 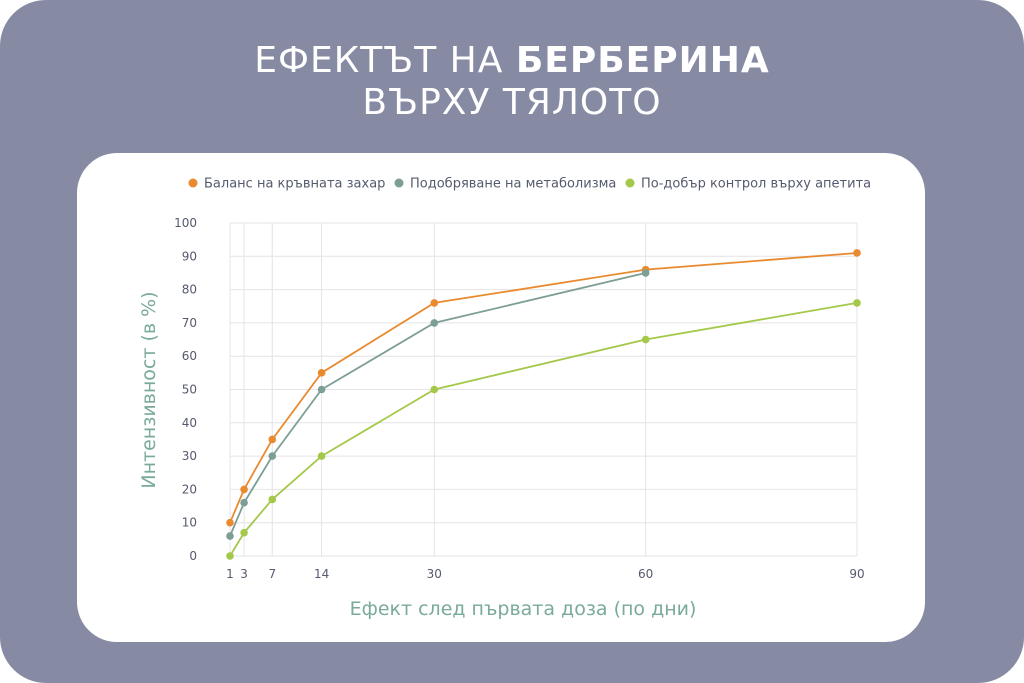 What do you see at coordinates (189, 489) in the screenshot?
I see `y-tick-label: 20` at bounding box center [189, 489].